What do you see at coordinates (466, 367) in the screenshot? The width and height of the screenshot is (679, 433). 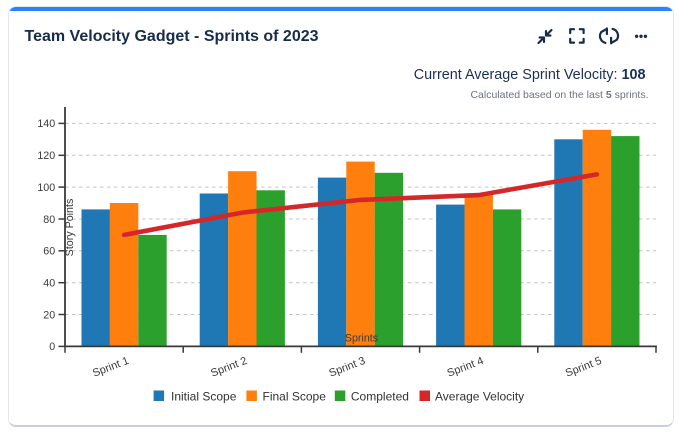 I see `svg-text: Sprint 4` at bounding box center [466, 367].